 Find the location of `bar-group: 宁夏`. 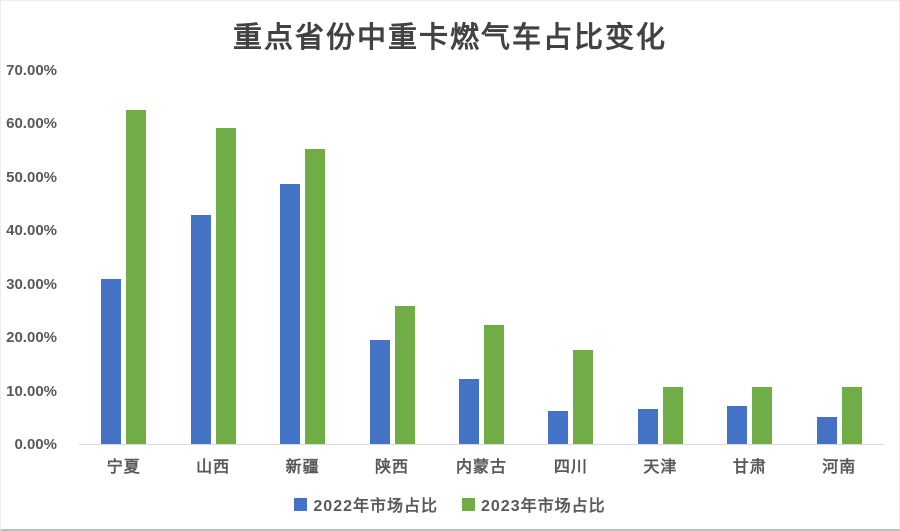

bar-group: 宁夏 is located at coordinates (123, 273).